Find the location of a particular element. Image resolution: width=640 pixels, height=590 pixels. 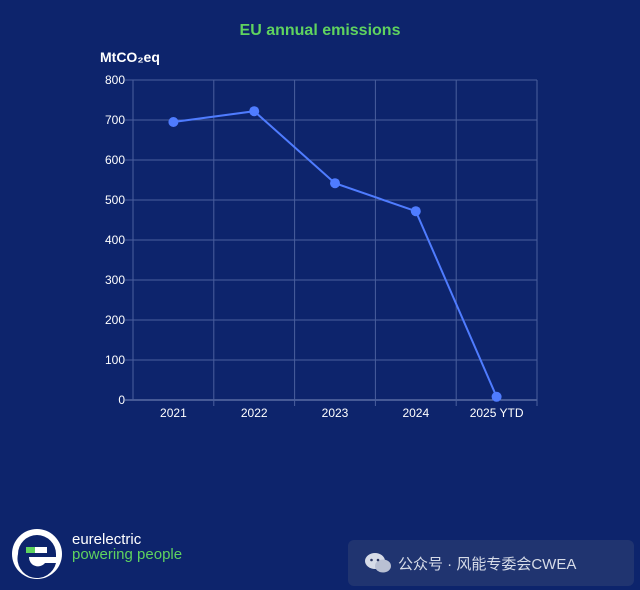

y-tick-label: 400 is located at coordinates (115, 240).